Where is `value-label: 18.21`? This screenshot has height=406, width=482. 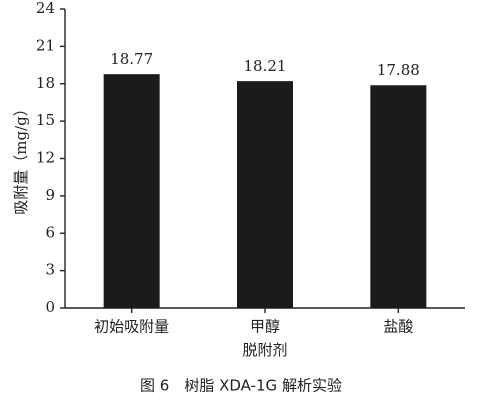
value-label: 18.21 is located at coordinates (265, 66).